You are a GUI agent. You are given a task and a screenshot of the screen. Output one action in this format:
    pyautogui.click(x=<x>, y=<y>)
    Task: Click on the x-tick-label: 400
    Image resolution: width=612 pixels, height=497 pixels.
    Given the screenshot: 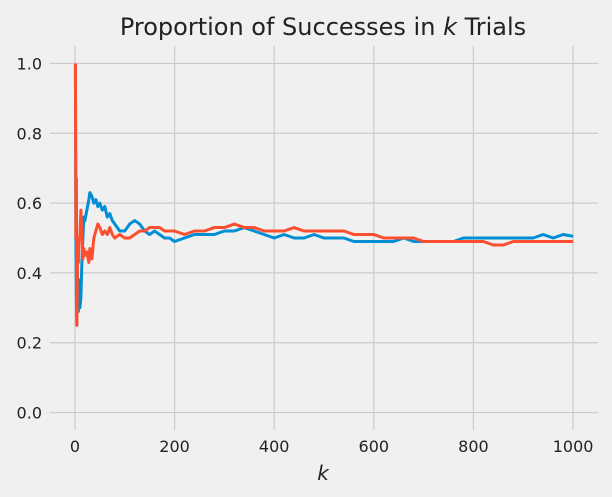 What is the action you would take?
    pyautogui.click(x=274, y=446)
    